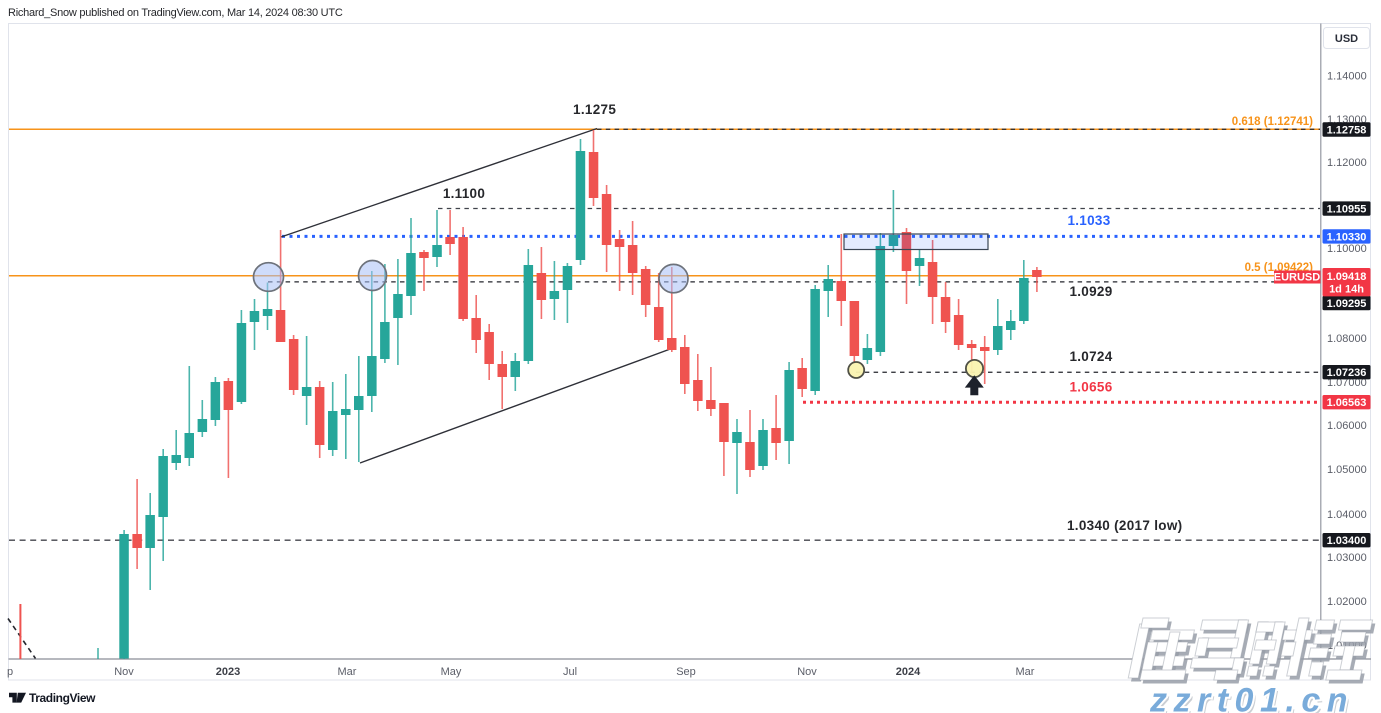 This screenshot has height=713, width=1381. Describe the element at coordinates (1347, 515) in the screenshot. I see `svg-text: 1.04000` at that location.